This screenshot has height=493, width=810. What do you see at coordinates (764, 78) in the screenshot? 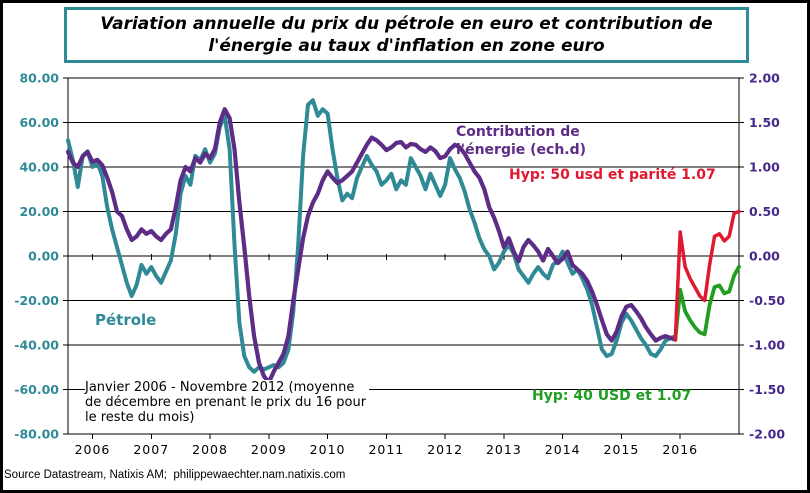
I see `right-axis-tick-label: 2.00` at bounding box center [764, 78].